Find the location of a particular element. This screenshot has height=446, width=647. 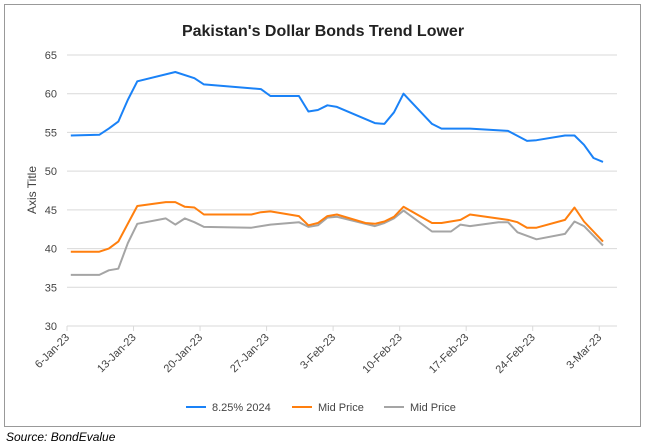

legend-label: 8.25% 2024 is located at coordinates (241, 408).